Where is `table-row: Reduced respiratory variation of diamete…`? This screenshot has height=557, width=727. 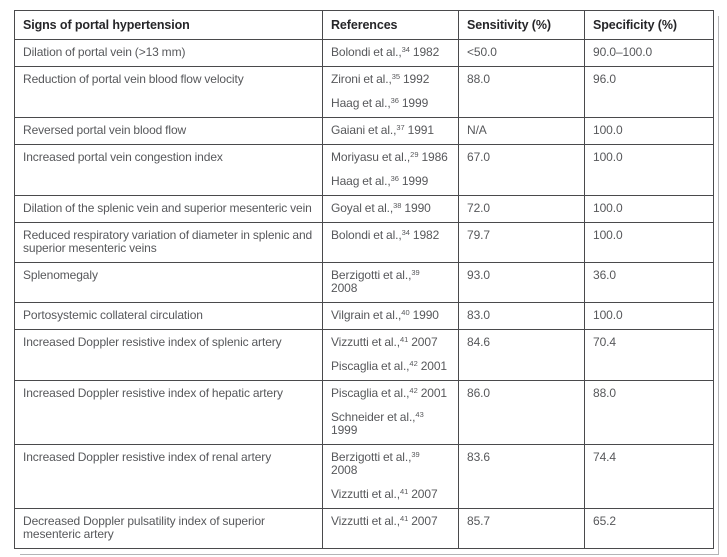 table-row: Reduced respiratory variation of diamete… is located at coordinates (364, 242).